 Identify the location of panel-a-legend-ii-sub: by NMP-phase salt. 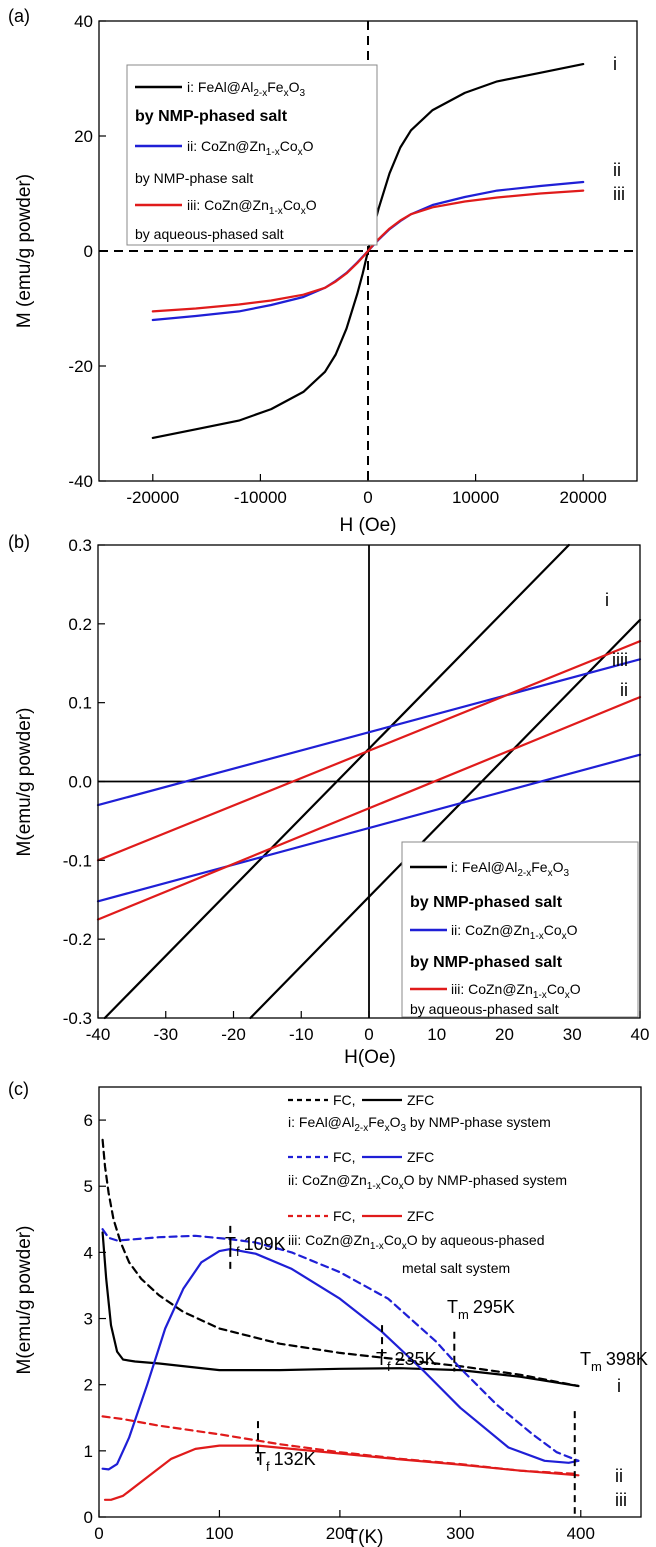
(194, 178).